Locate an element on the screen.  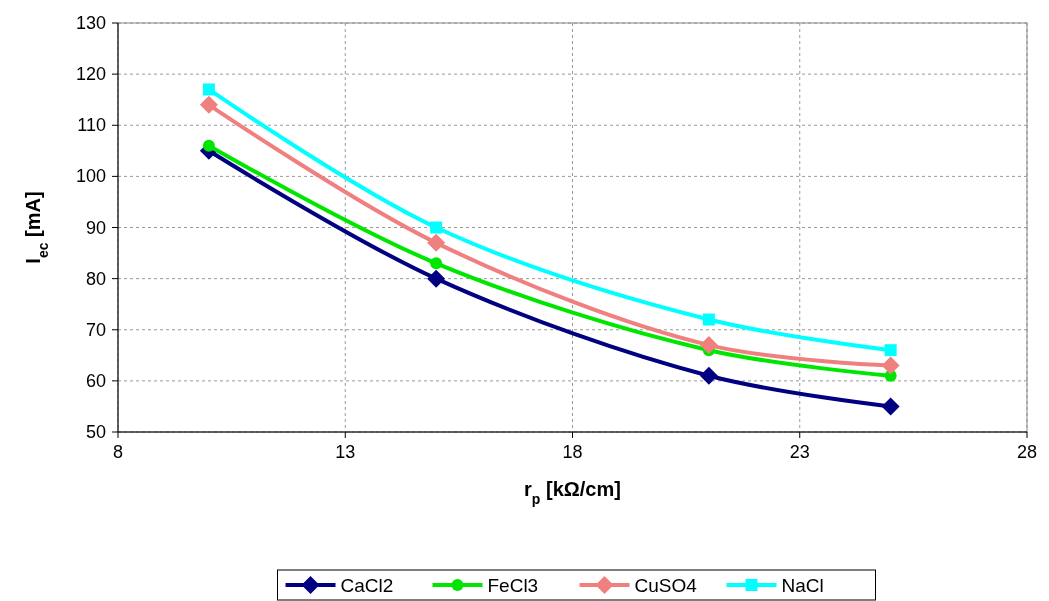
legend-label: CuSO4 is located at coordinates (666, 585).